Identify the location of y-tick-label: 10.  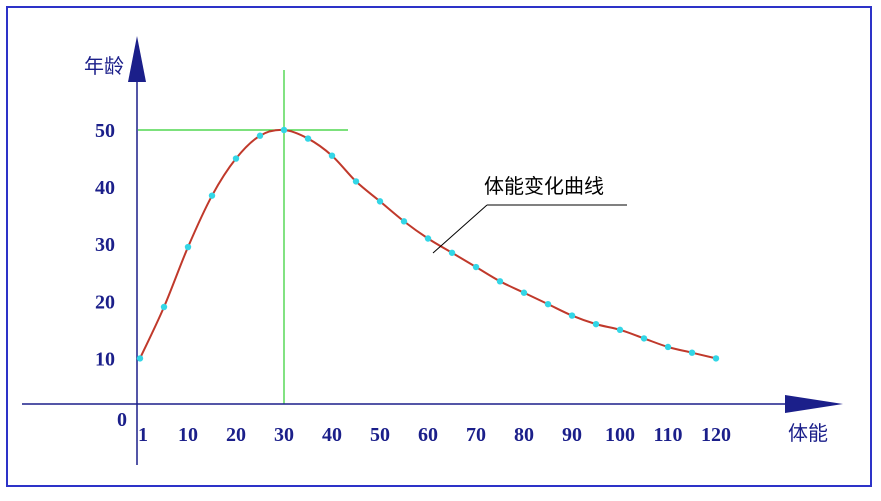
(105, 359).